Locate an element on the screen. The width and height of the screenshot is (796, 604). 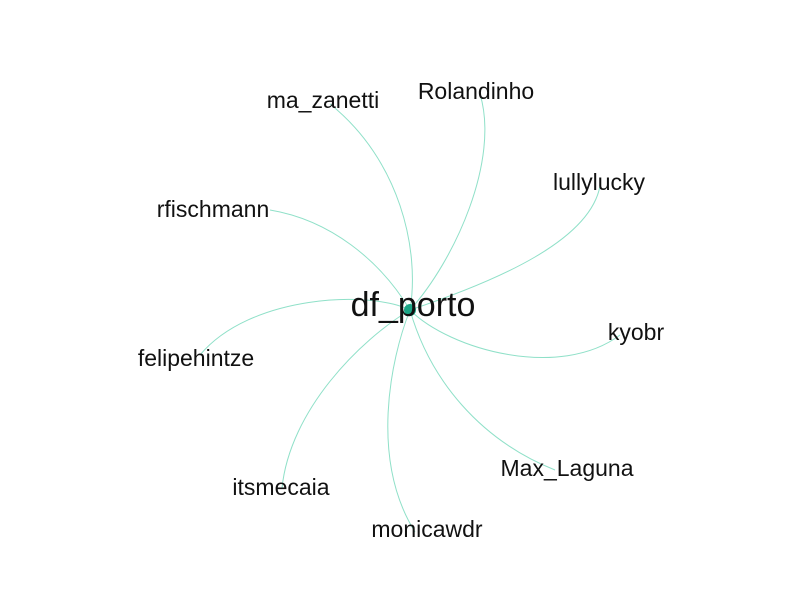
hub-node-dot is located at coordinates (410, 310).